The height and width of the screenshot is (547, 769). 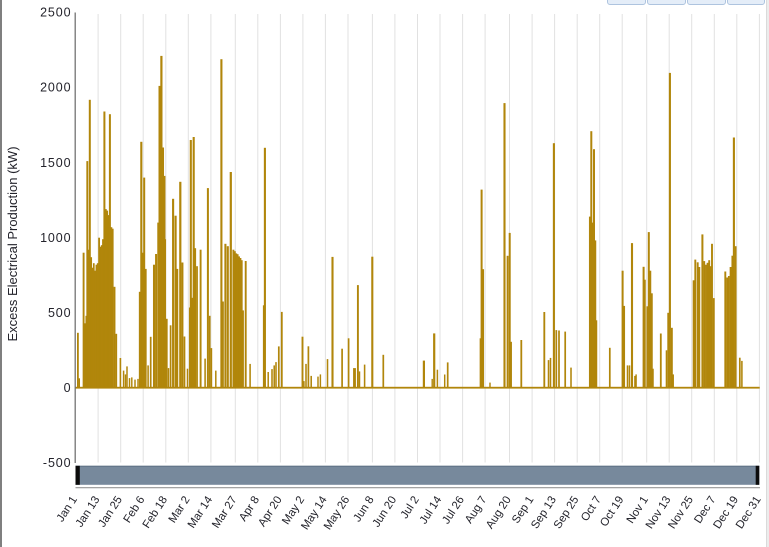 What do you see at coordinates (110, 511) in the screenshot?
I see `svg-text: Jan 25` at bounding box center [110, 511].